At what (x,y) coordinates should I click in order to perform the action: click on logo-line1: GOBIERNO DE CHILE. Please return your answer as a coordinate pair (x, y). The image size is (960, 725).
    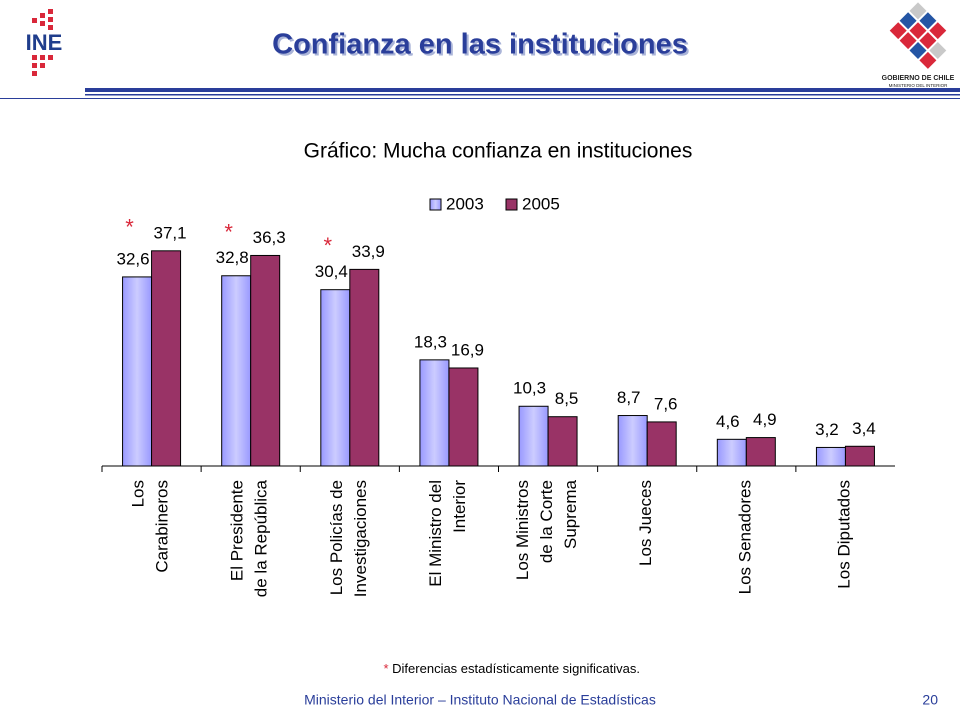
    Looking at the image, I should click on (918, 78).